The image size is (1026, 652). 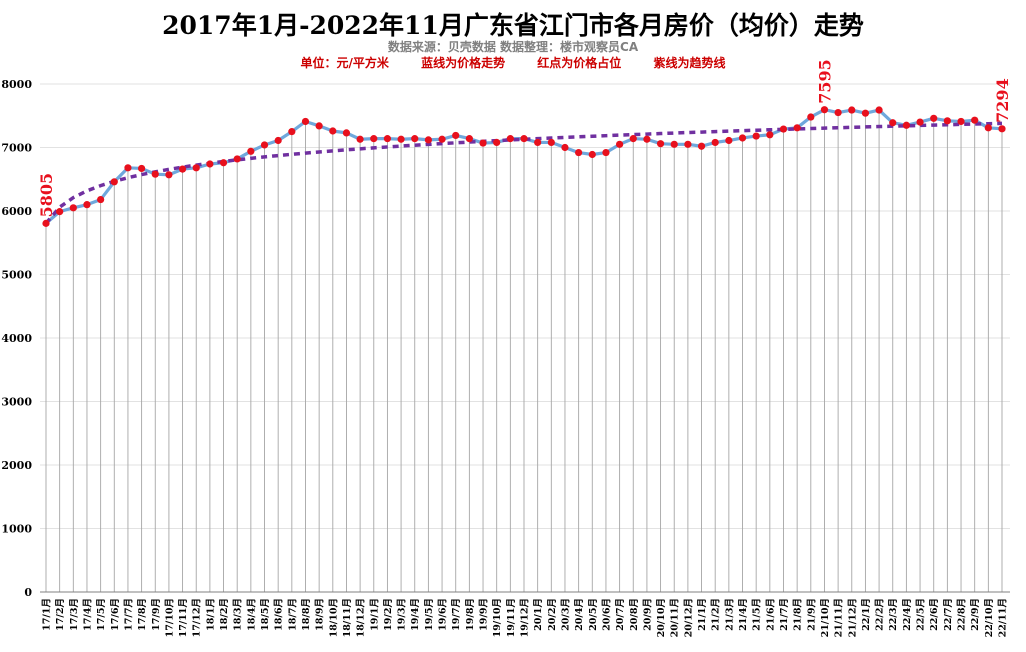 What do you see at coordinates (429, 614) in the screenshot?
I see `x-tick-label: 19/5月` at bounding box center [429, 614].